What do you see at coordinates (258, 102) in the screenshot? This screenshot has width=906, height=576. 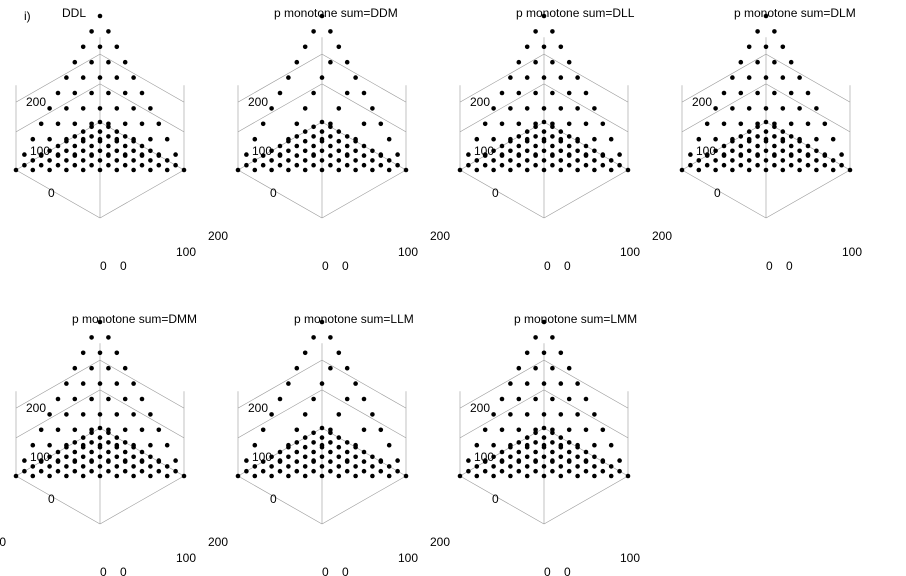 I see `z-tick-label: 200` at bounding box center [258, 102].